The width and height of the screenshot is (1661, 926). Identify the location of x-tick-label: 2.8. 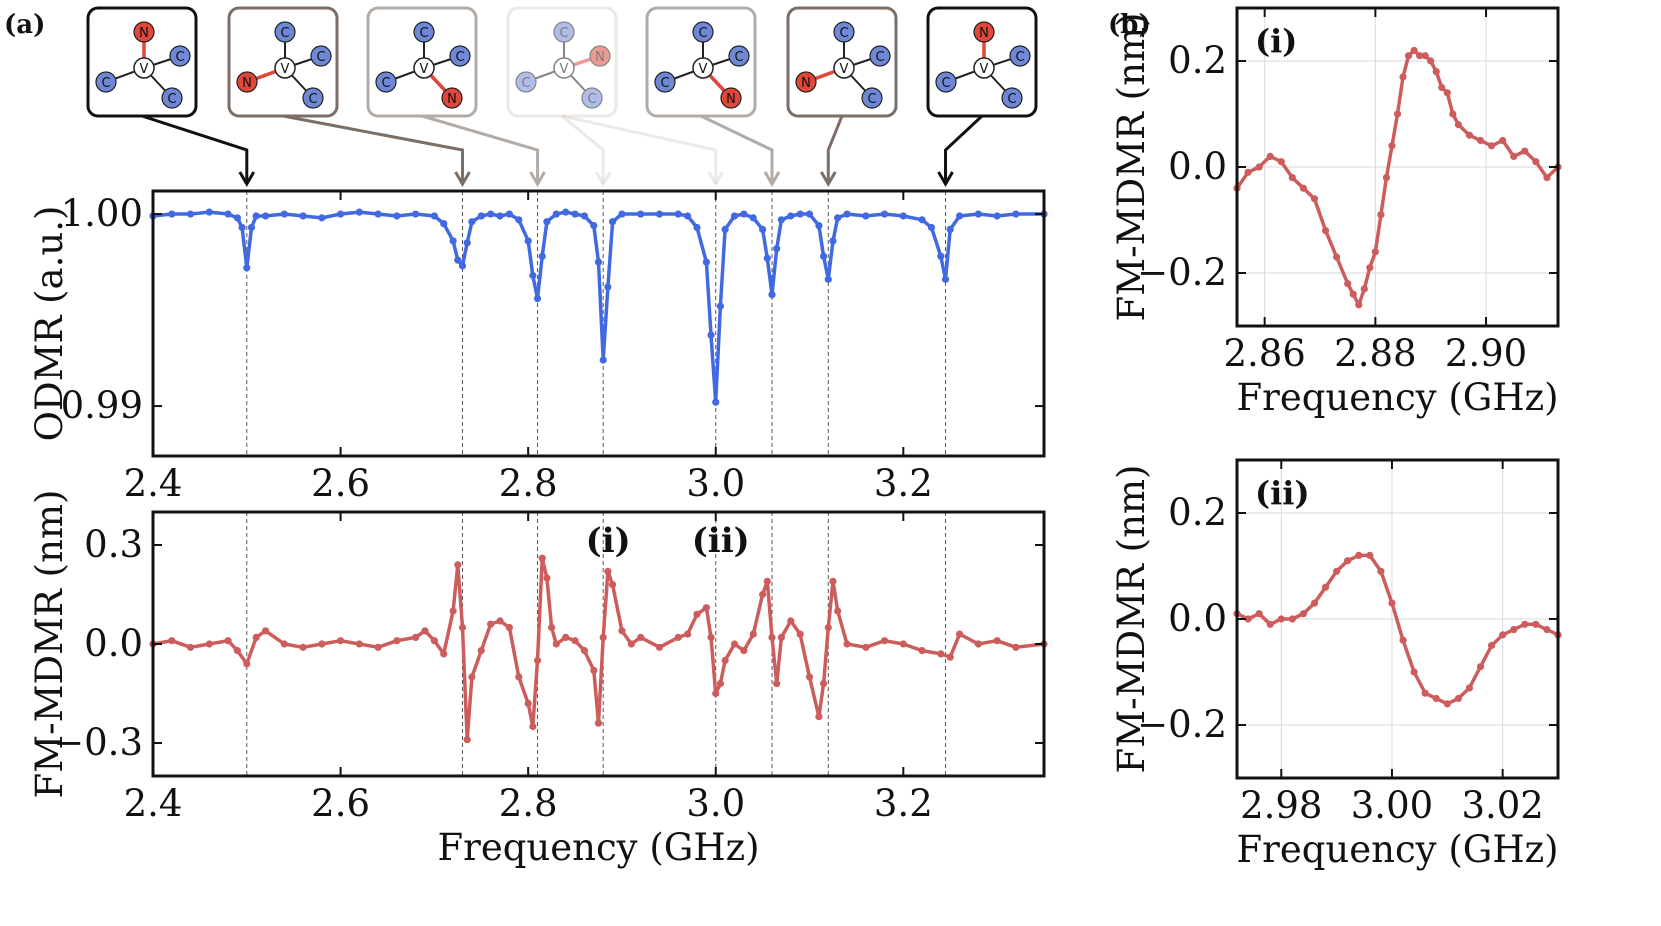
(528, 483).